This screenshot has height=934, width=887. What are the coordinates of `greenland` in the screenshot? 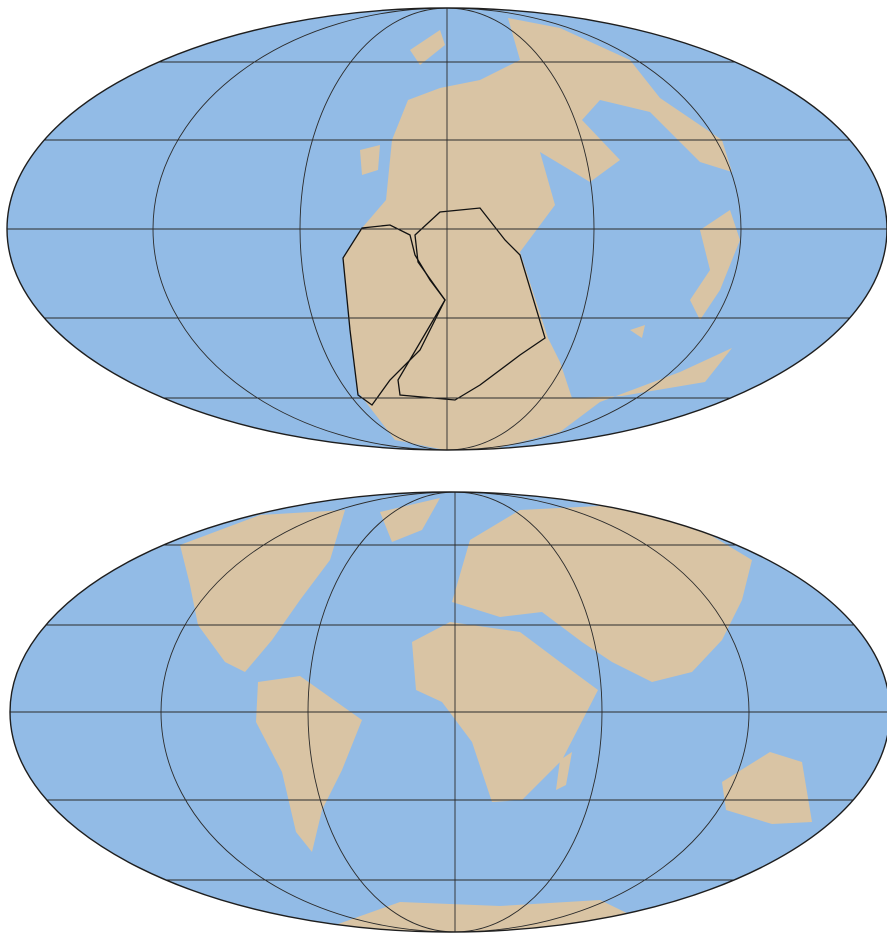 It's located at (410, 520).